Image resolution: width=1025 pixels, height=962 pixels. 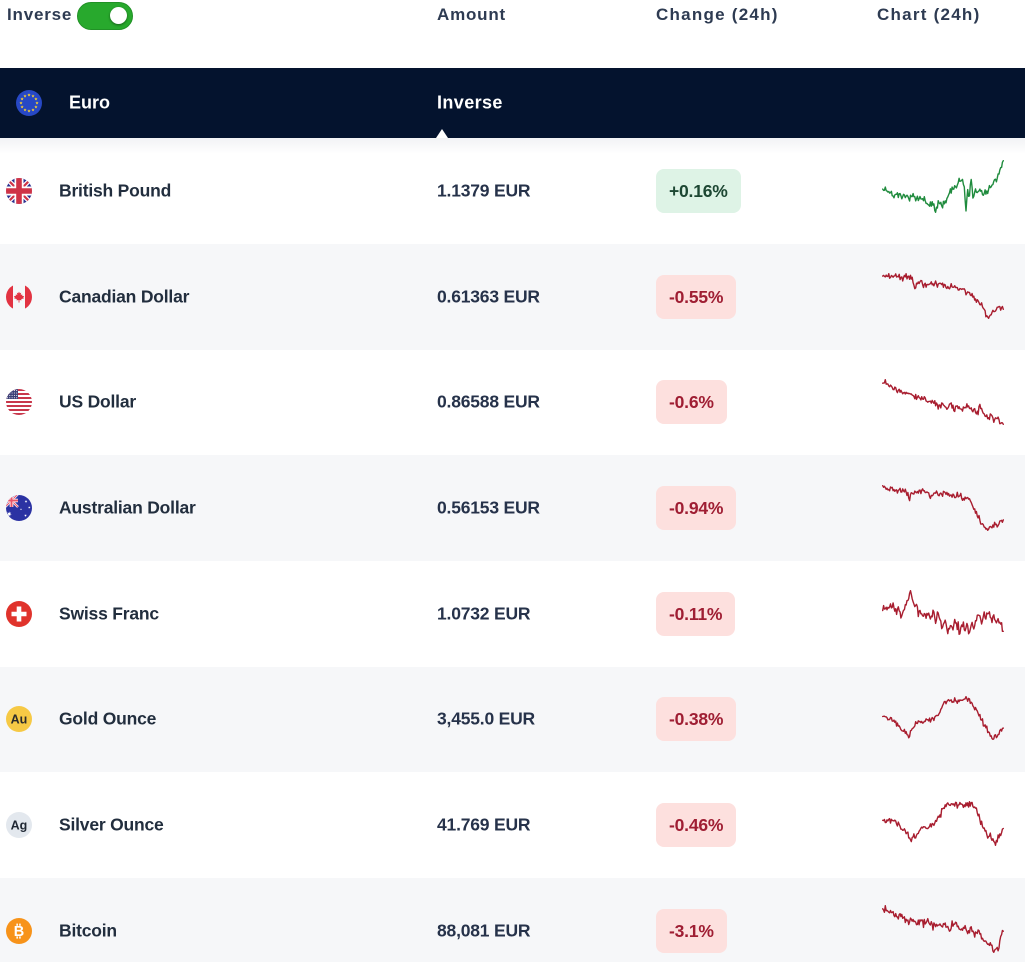 I want to click on svg-text: Ag, so click(x=19, y=826).